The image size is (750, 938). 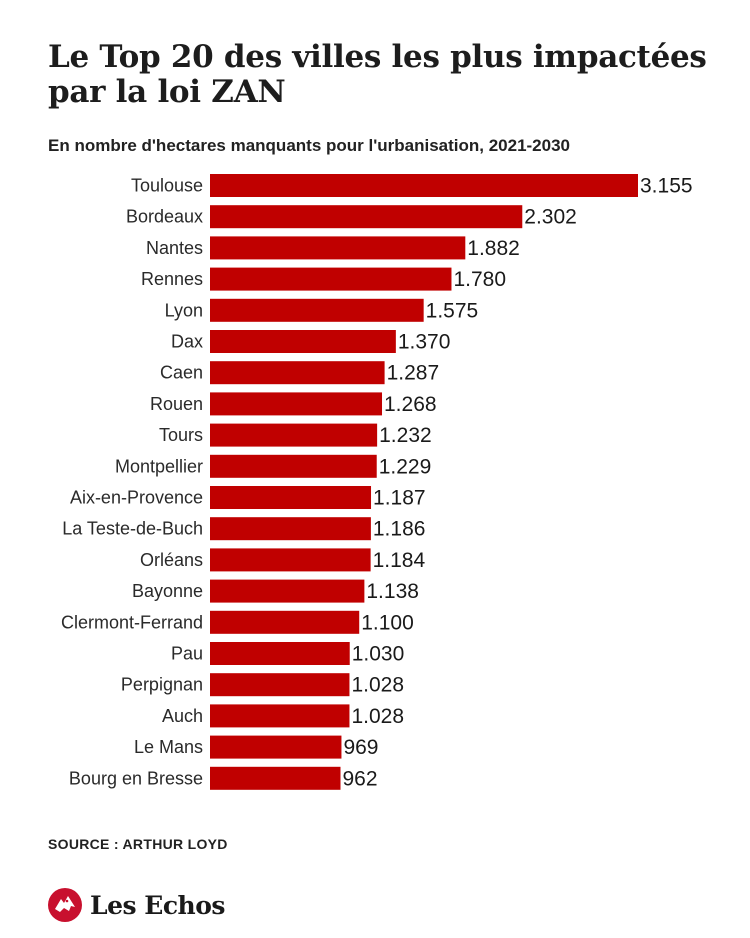 I want to click on value-label: 3.155, so click(x=666, y=186).